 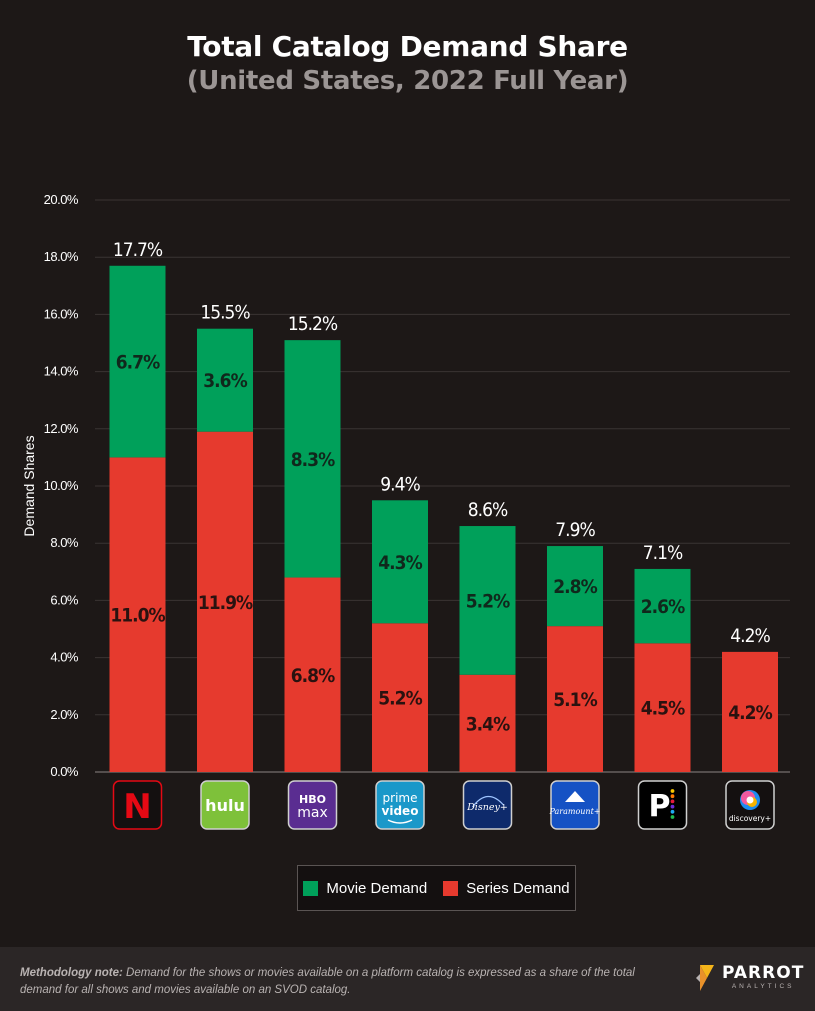 What do you see at coordinates (574, 811) in the screenshot?
I see `paramount-logo-text: Paramount+` at bounding box center [574, 811].